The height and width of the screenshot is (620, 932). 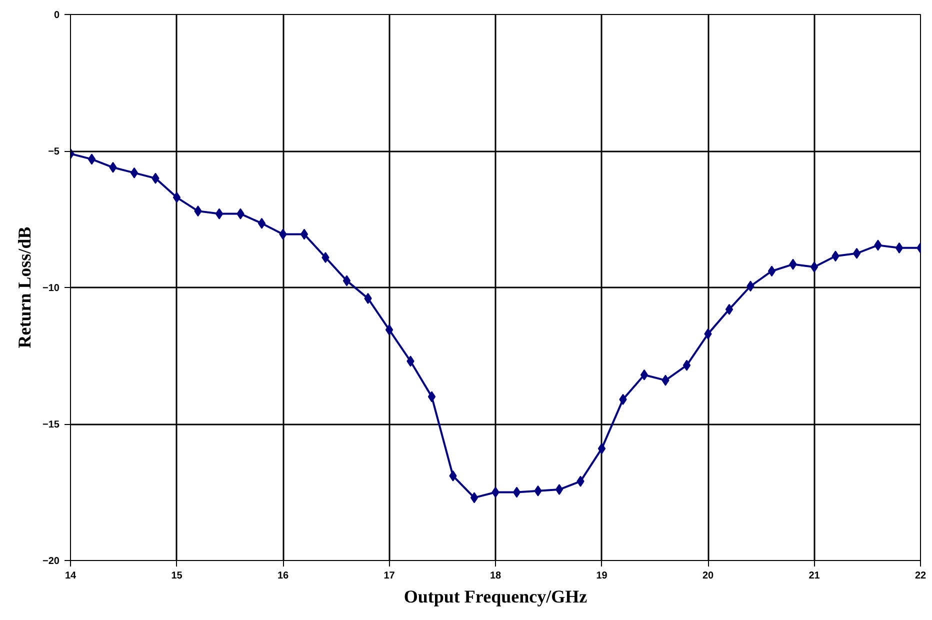 I want to click on x-tick-label: 15, so click(x=177, y=576).